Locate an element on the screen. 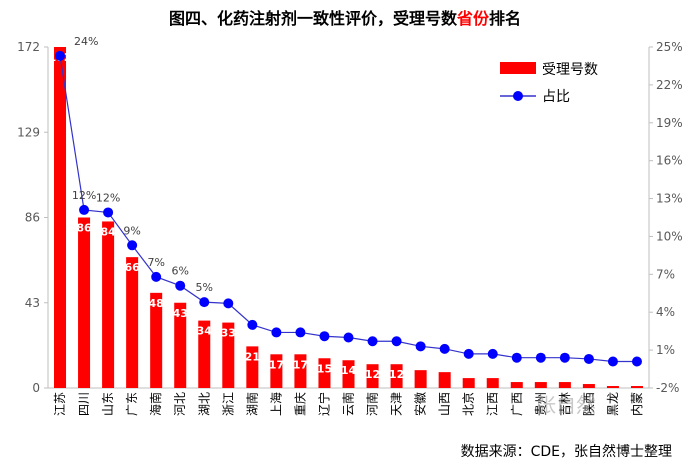  bar-value-label: 86 is located at coordinates (84, 228).